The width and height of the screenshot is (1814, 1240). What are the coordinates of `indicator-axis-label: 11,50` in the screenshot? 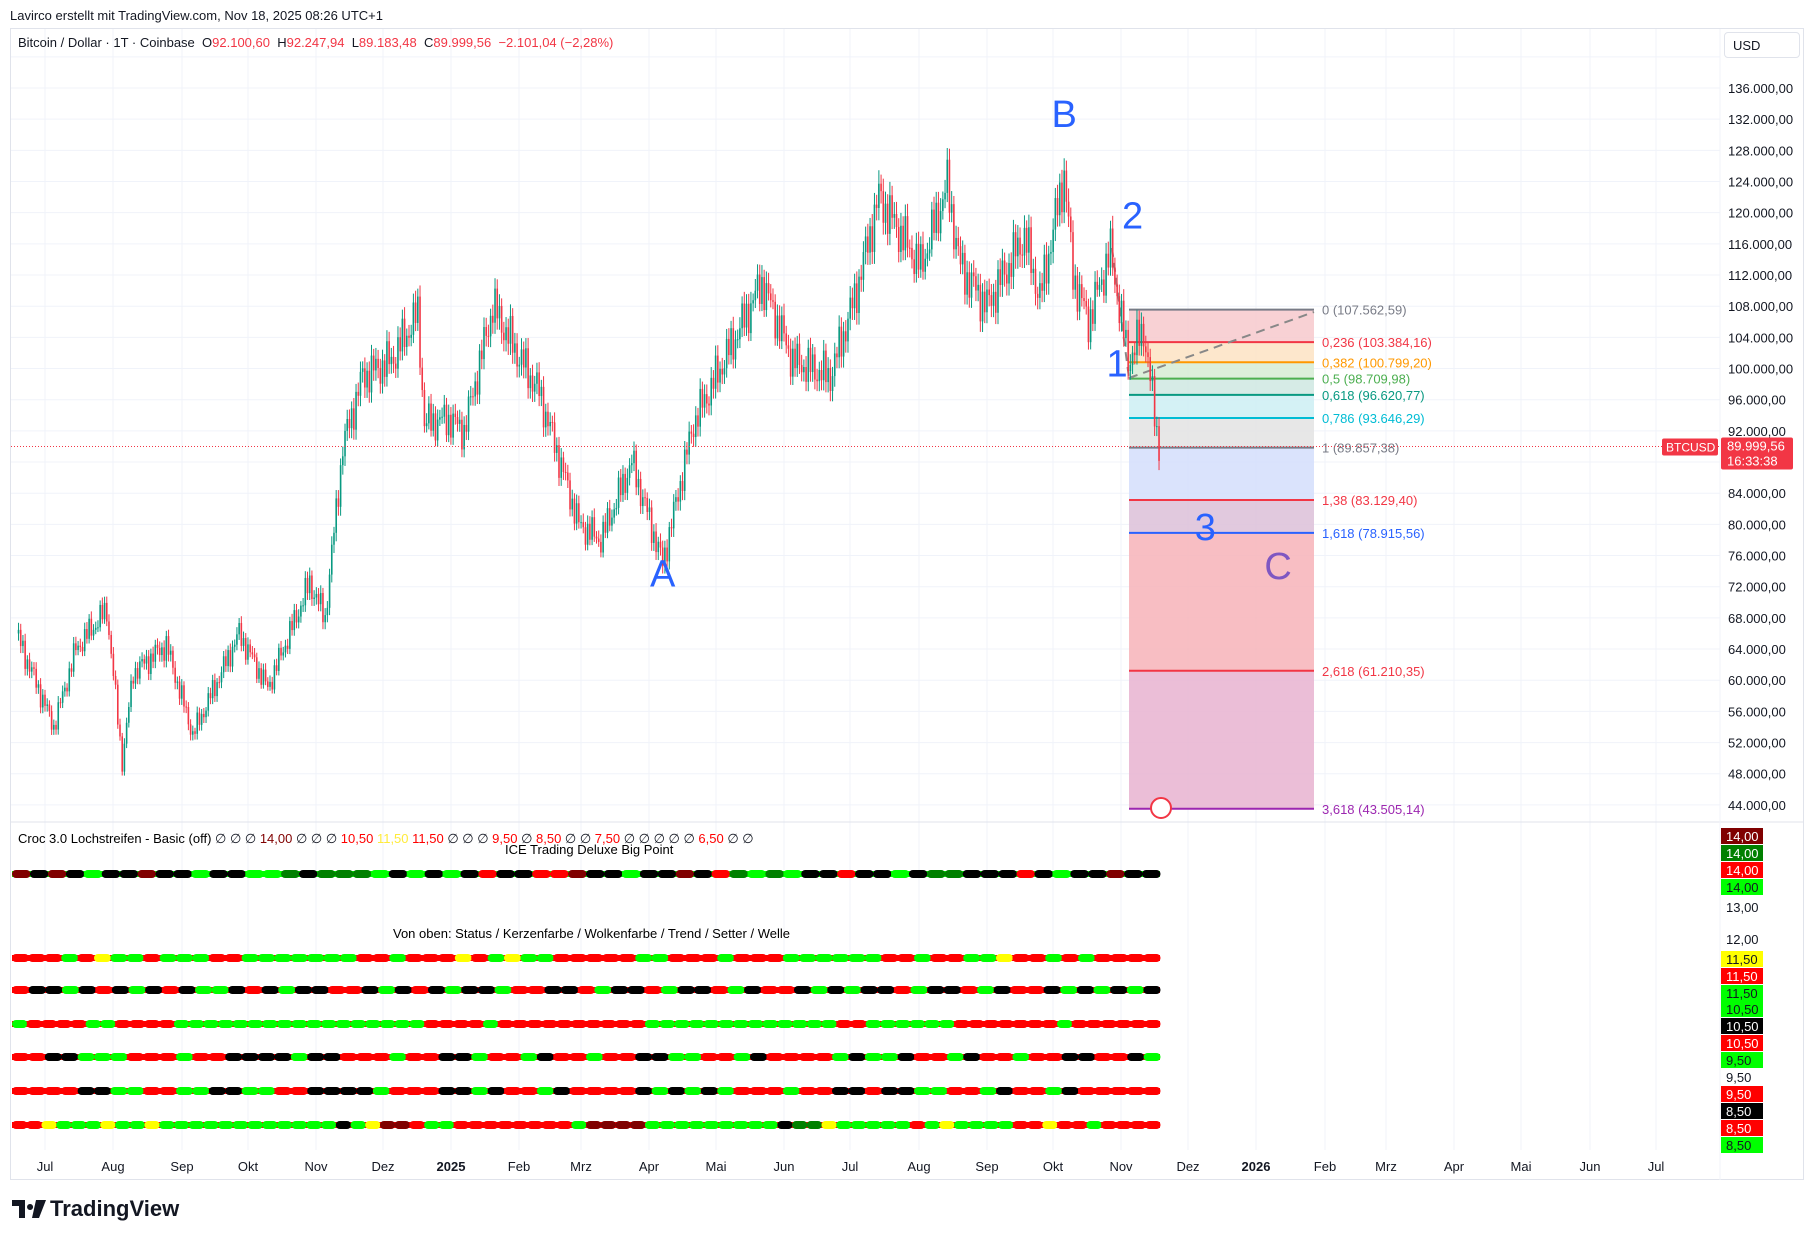 It's located at (1742, 959).